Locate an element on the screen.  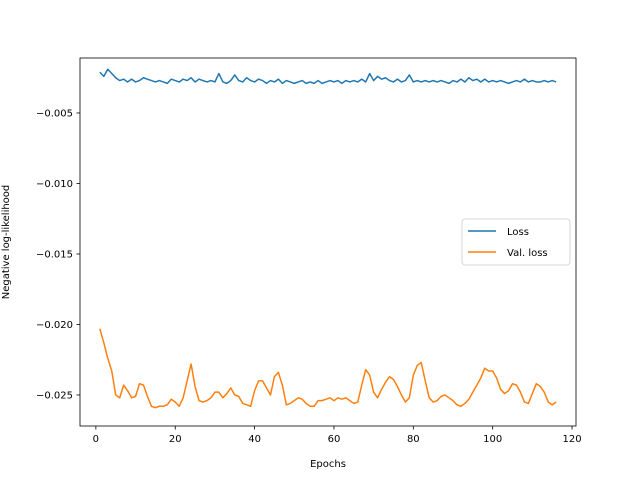
x-axis: 0 20 40 60 80 100 120 is located at coordinates (337, 435).